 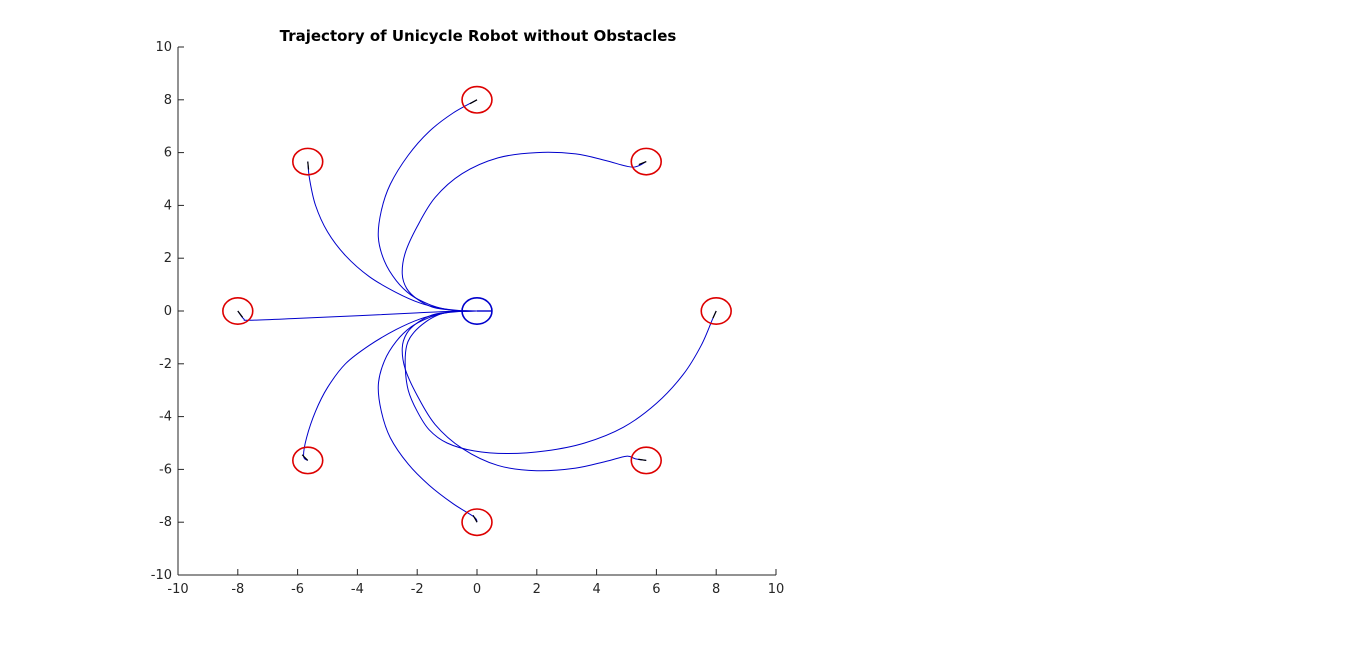 What do you see at coordinates (177, 589) in the screenshot?
I see `x-tick-label: -10` at bounding box center [177, 589].